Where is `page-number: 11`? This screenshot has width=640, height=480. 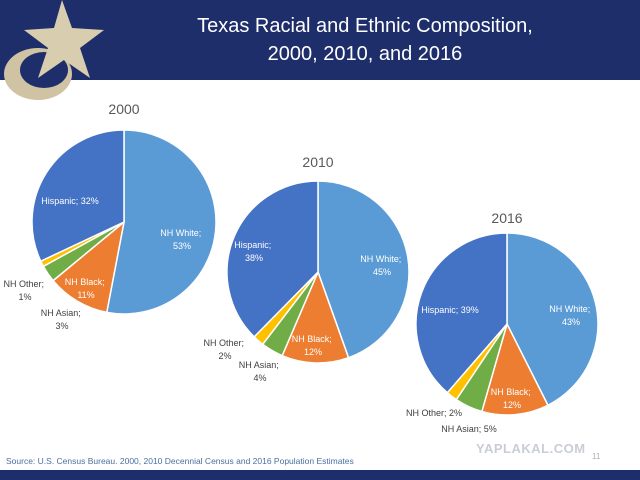
page-number: 11 is located at coordinates (596, 456).